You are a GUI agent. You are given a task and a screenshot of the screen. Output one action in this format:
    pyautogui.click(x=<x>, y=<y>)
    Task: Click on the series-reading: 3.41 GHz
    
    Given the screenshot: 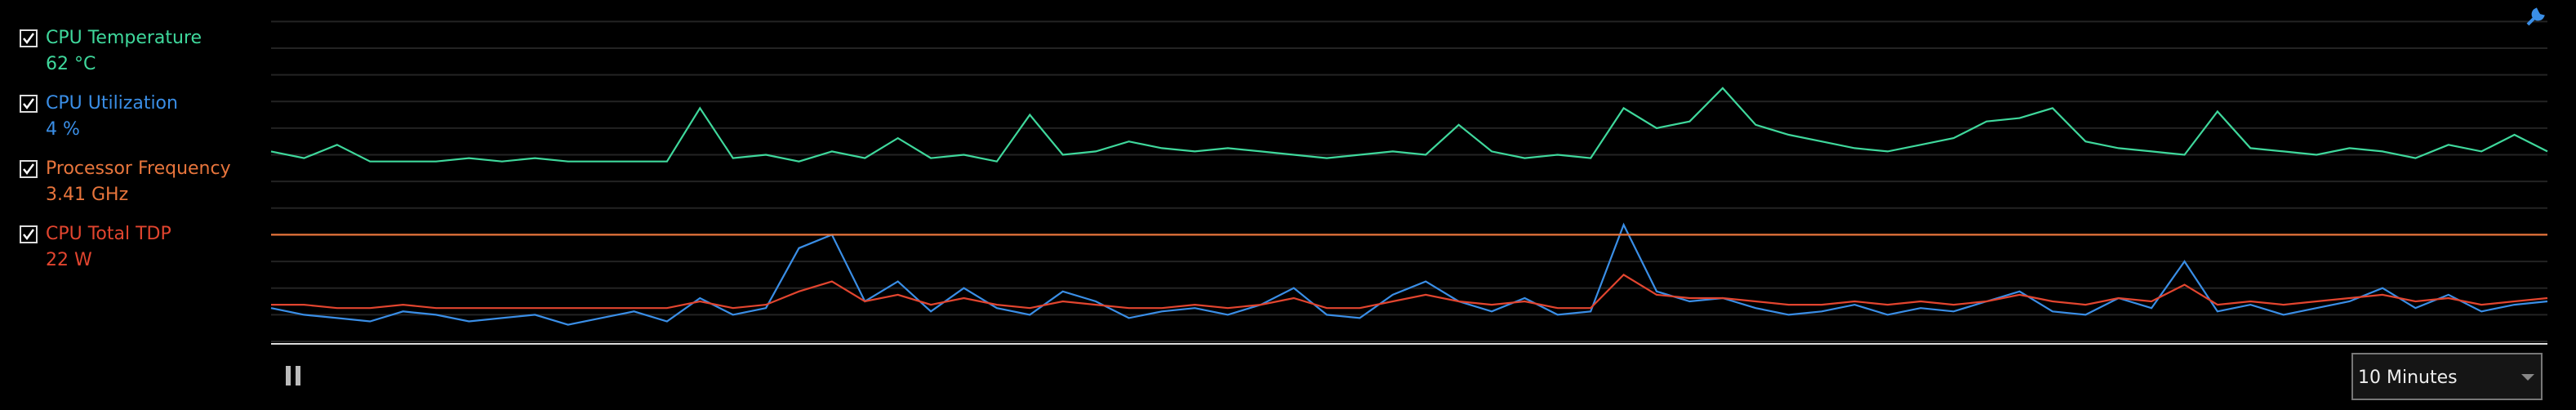 What is the action you would take?
    pyautogui.click(x=87, y=195)
    